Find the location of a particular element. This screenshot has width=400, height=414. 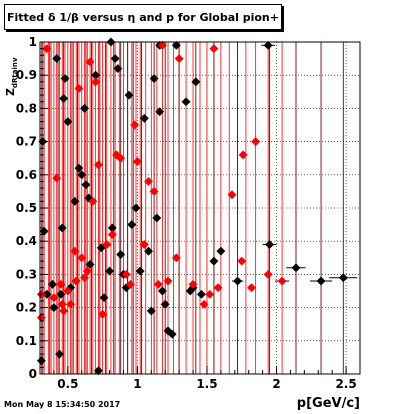

x-tick-label: 1.5 is located at coordinates (206, 384).